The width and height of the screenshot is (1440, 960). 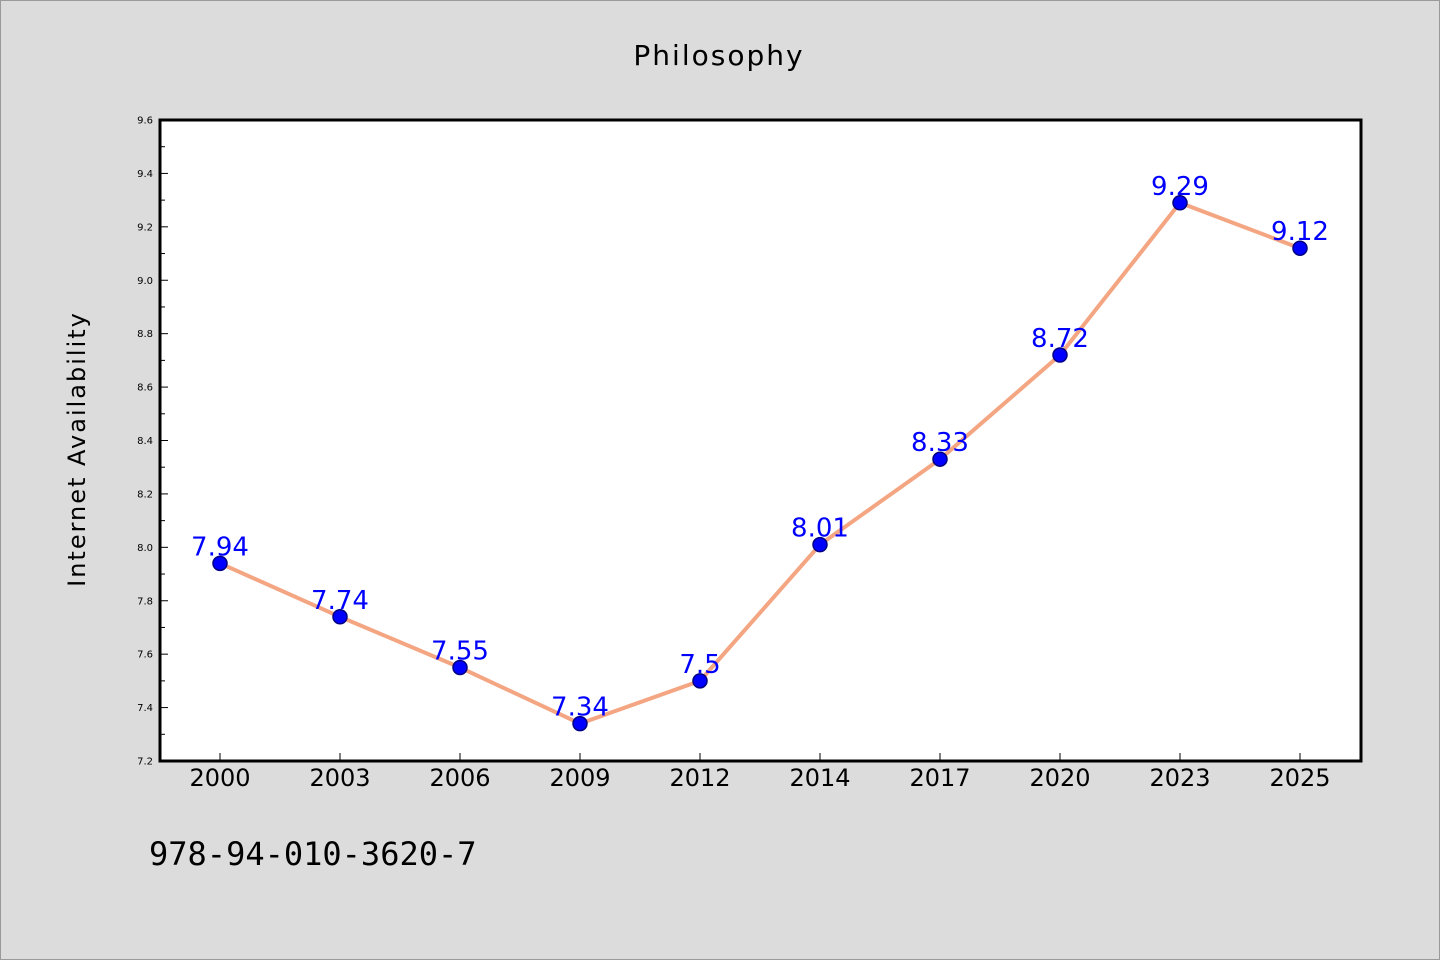 What do you see at coordinates (939, 778) in the screenshot?
I see `x-tick-label: 2017` at bounding box center [939, 778].